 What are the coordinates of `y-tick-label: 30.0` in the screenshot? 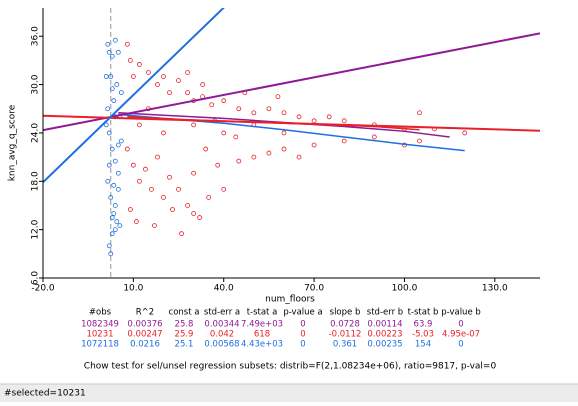 It's located at (36, 84).